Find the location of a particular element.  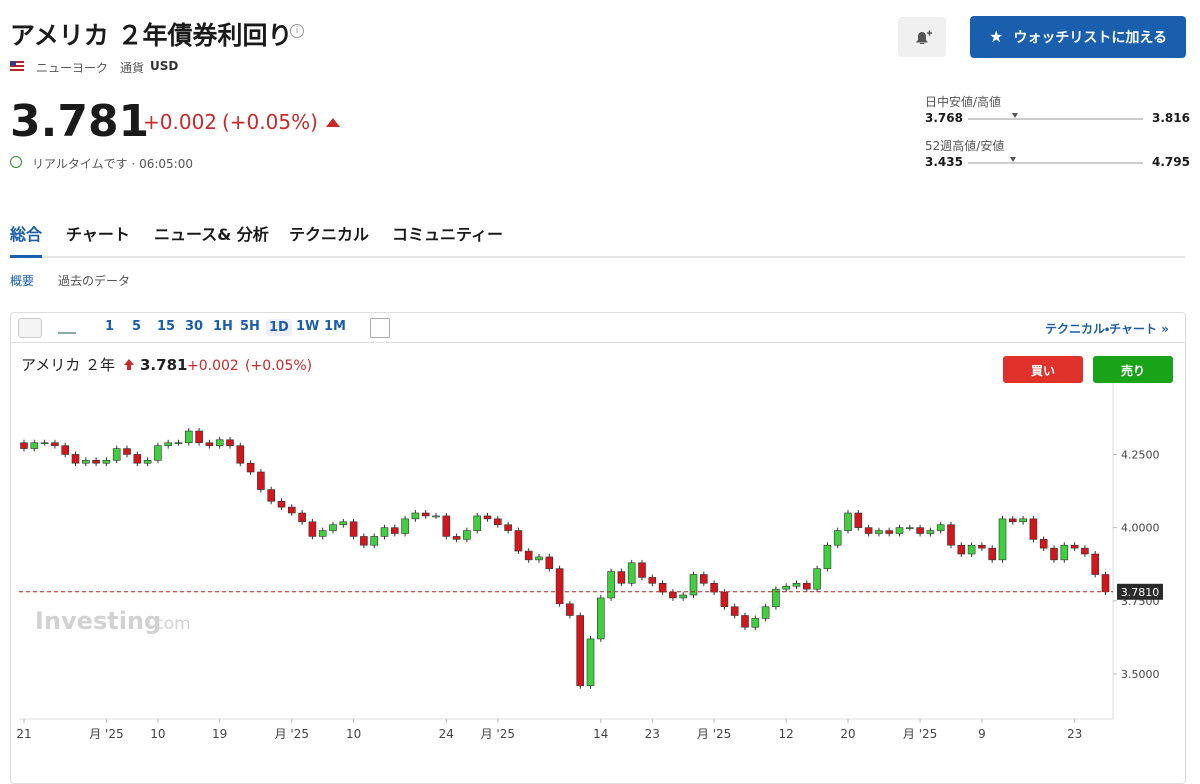

alert-button is located at coordinates (922, 37).